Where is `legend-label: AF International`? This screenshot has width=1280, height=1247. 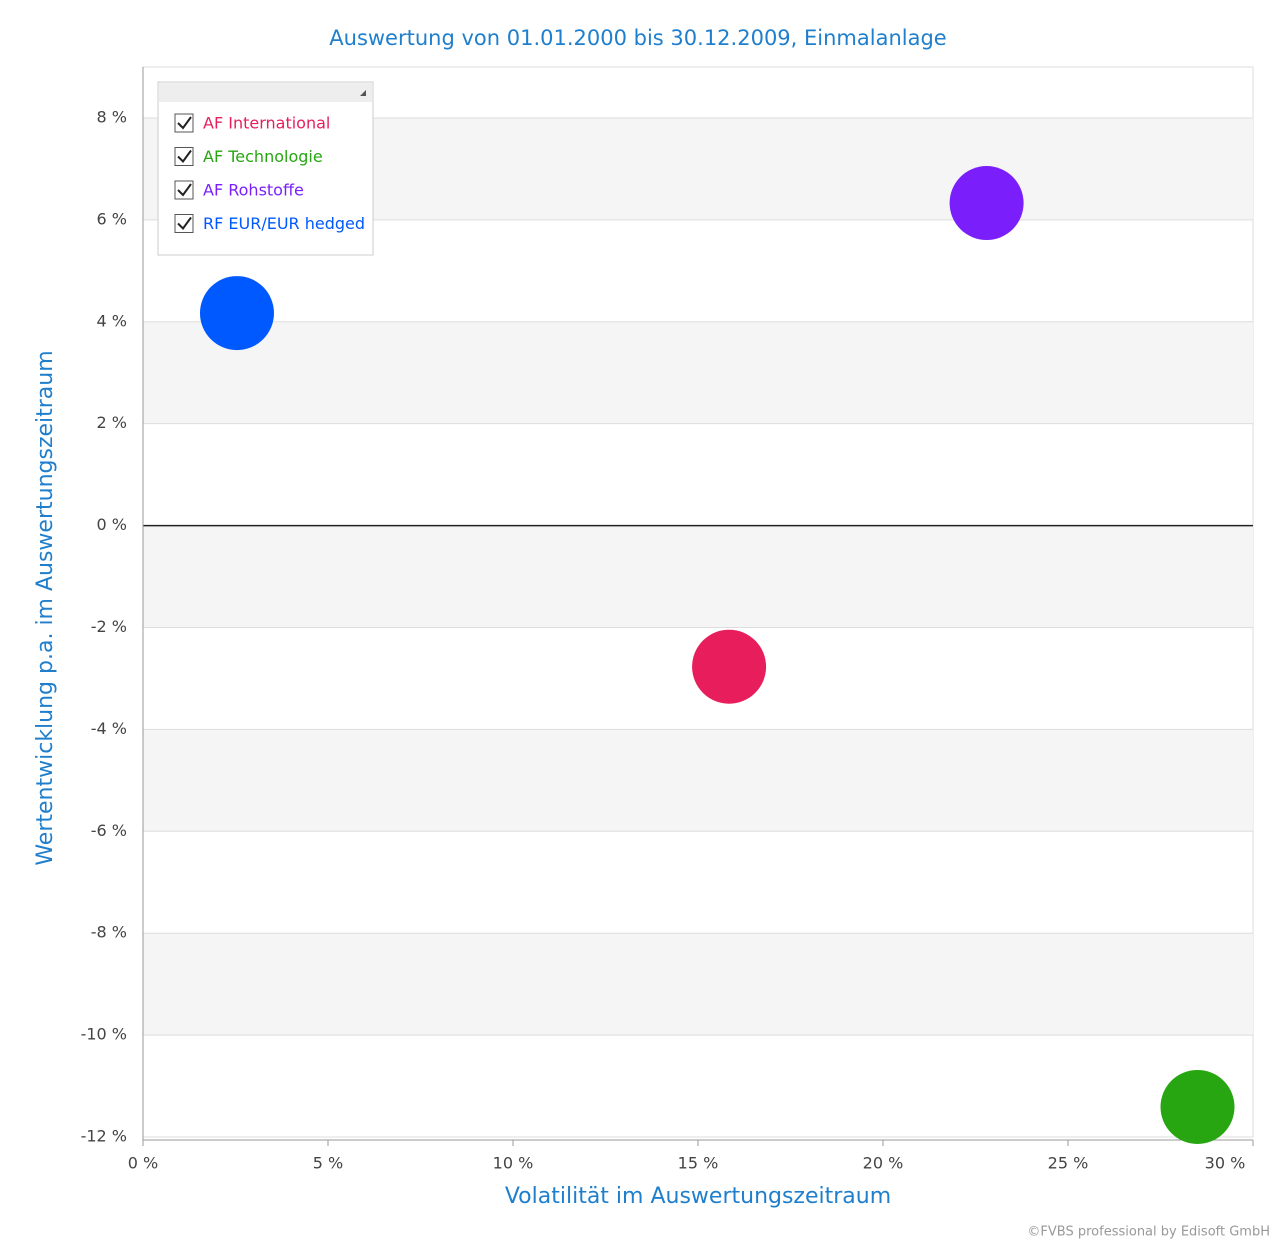 legend-label: AF International is located at coordinates (266, 123).